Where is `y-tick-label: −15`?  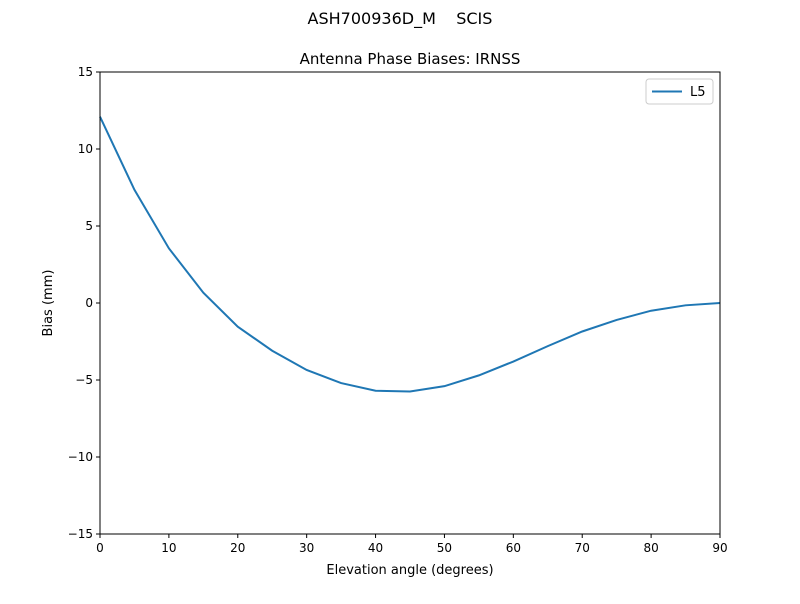 y-tick-label: −15 is located at coordinates (80, 534).